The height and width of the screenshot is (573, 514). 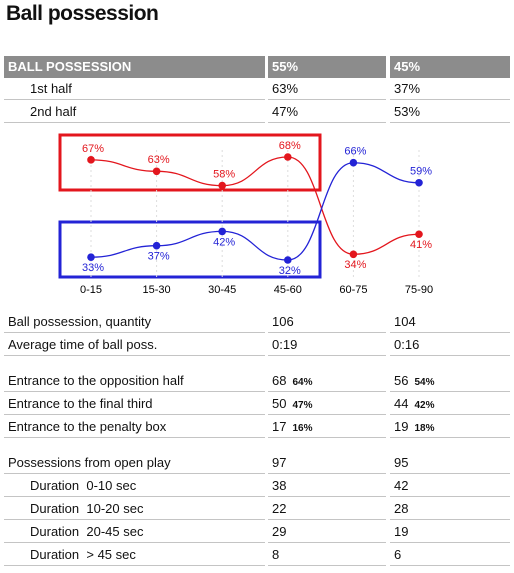 What do you see at coordinates (224, 175) in the screenshot?
I see `data-label: 58%` at bounding box center [224, 175].